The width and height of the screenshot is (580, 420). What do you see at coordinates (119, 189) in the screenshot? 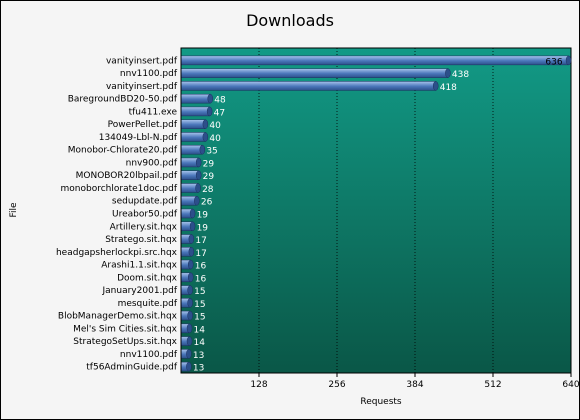
I see `category-label: monoborchlorate1doc.pdf` at bounding box center [119, 189].